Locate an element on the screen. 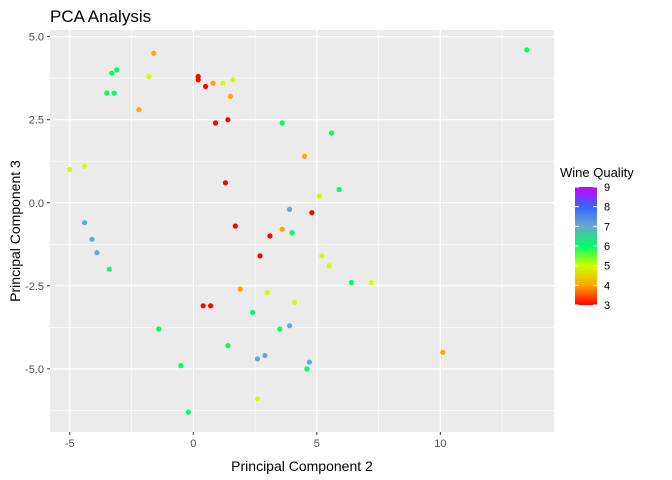 The height and width of the screenshot is (480, 672). chart-title: PCA Analysis is located at coordinates (100, 16).